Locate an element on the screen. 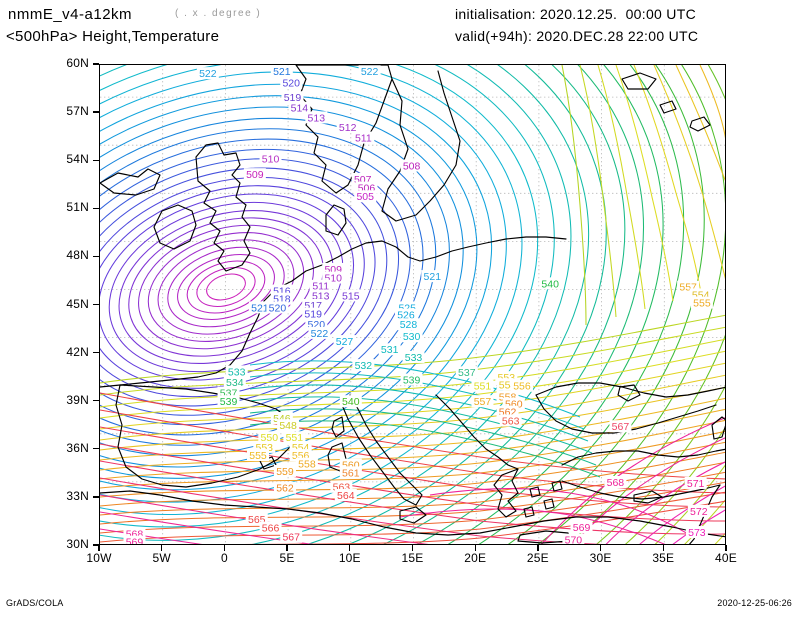 Image resolution: width=800 pixels, height=618 pixels. contour-value-label: 555 is located at coordinates (702, 303).